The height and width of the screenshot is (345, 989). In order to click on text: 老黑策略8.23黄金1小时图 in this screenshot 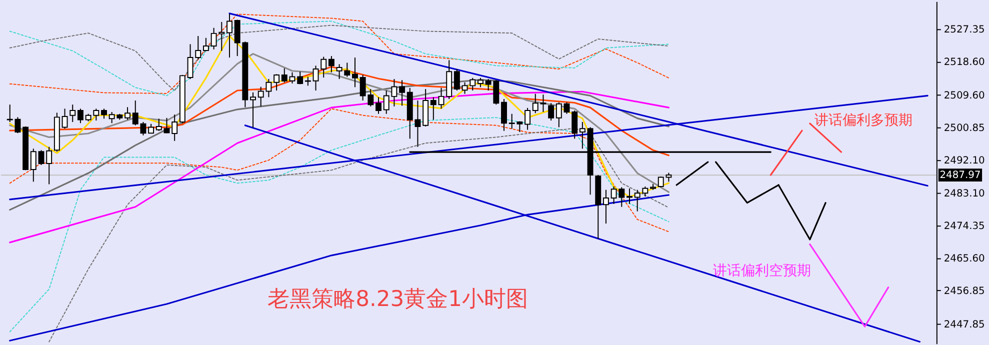, I will do `click(398, 299)`.